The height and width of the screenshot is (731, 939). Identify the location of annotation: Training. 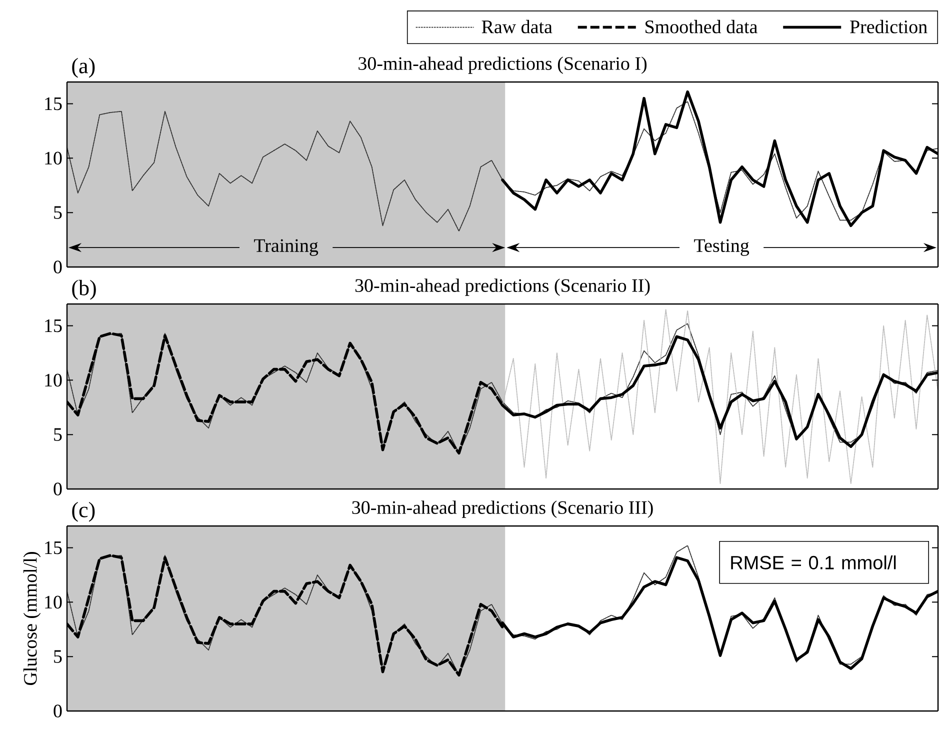
(286, 247).